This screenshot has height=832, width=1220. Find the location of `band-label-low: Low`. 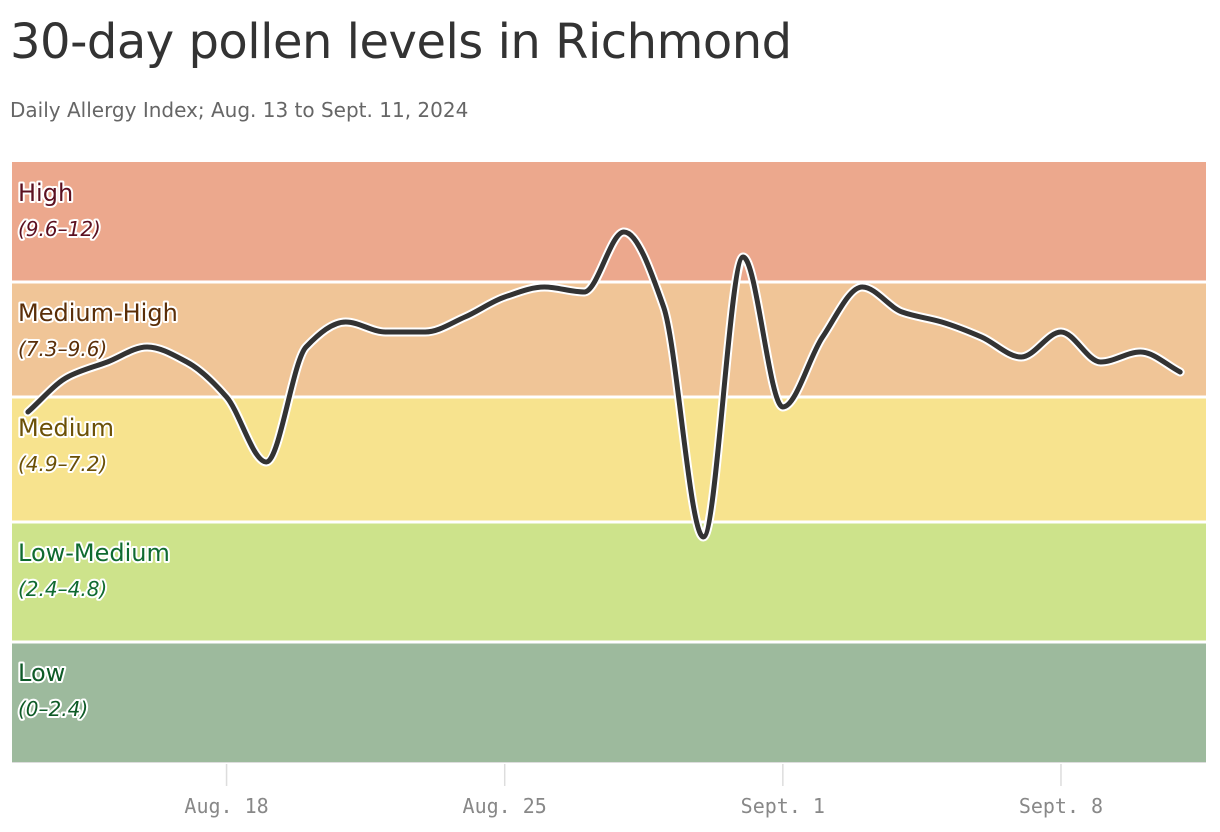

band-label-low: Low is located at coordinates (41, 673).